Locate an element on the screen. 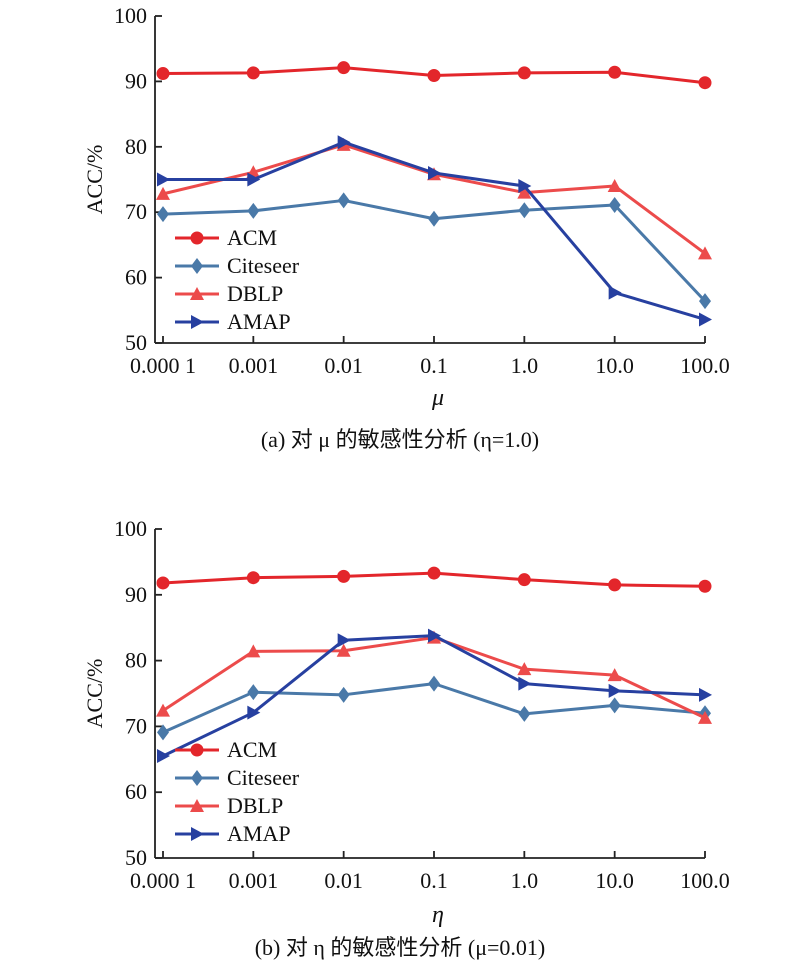 The height and width of the screenshot is (971, 800). x-tick-label-0-01: 0.01 is located at coordinates (343, 880).